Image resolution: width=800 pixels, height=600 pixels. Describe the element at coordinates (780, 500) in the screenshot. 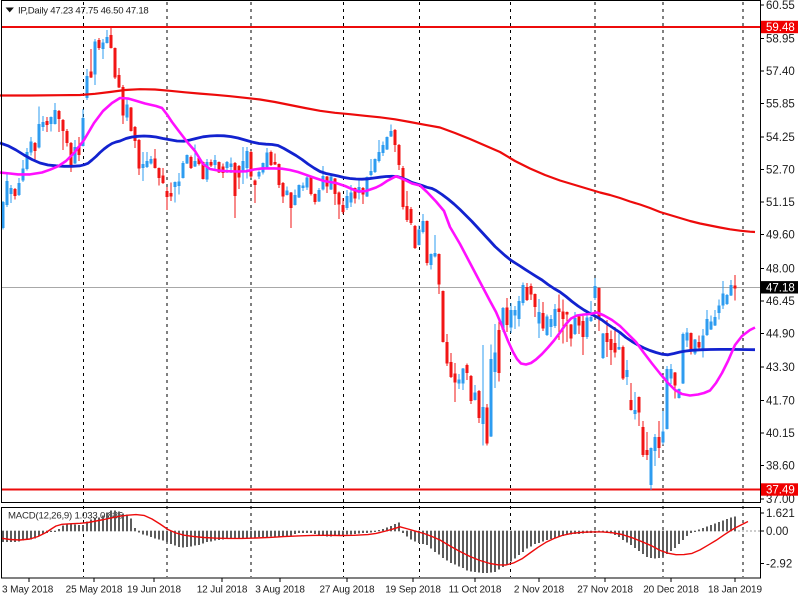

I see `svg-text: 37.00` at that location.